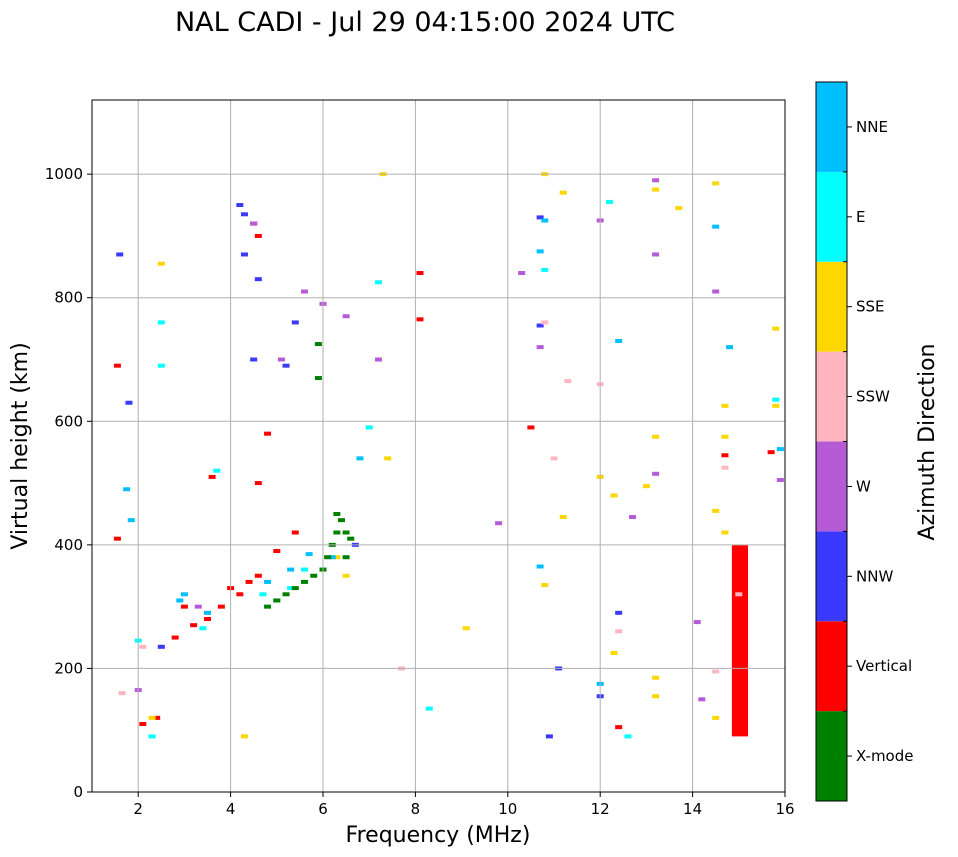 The image size is (958, 857). I want to click on colorbar-segment-e, so click(831, 216).